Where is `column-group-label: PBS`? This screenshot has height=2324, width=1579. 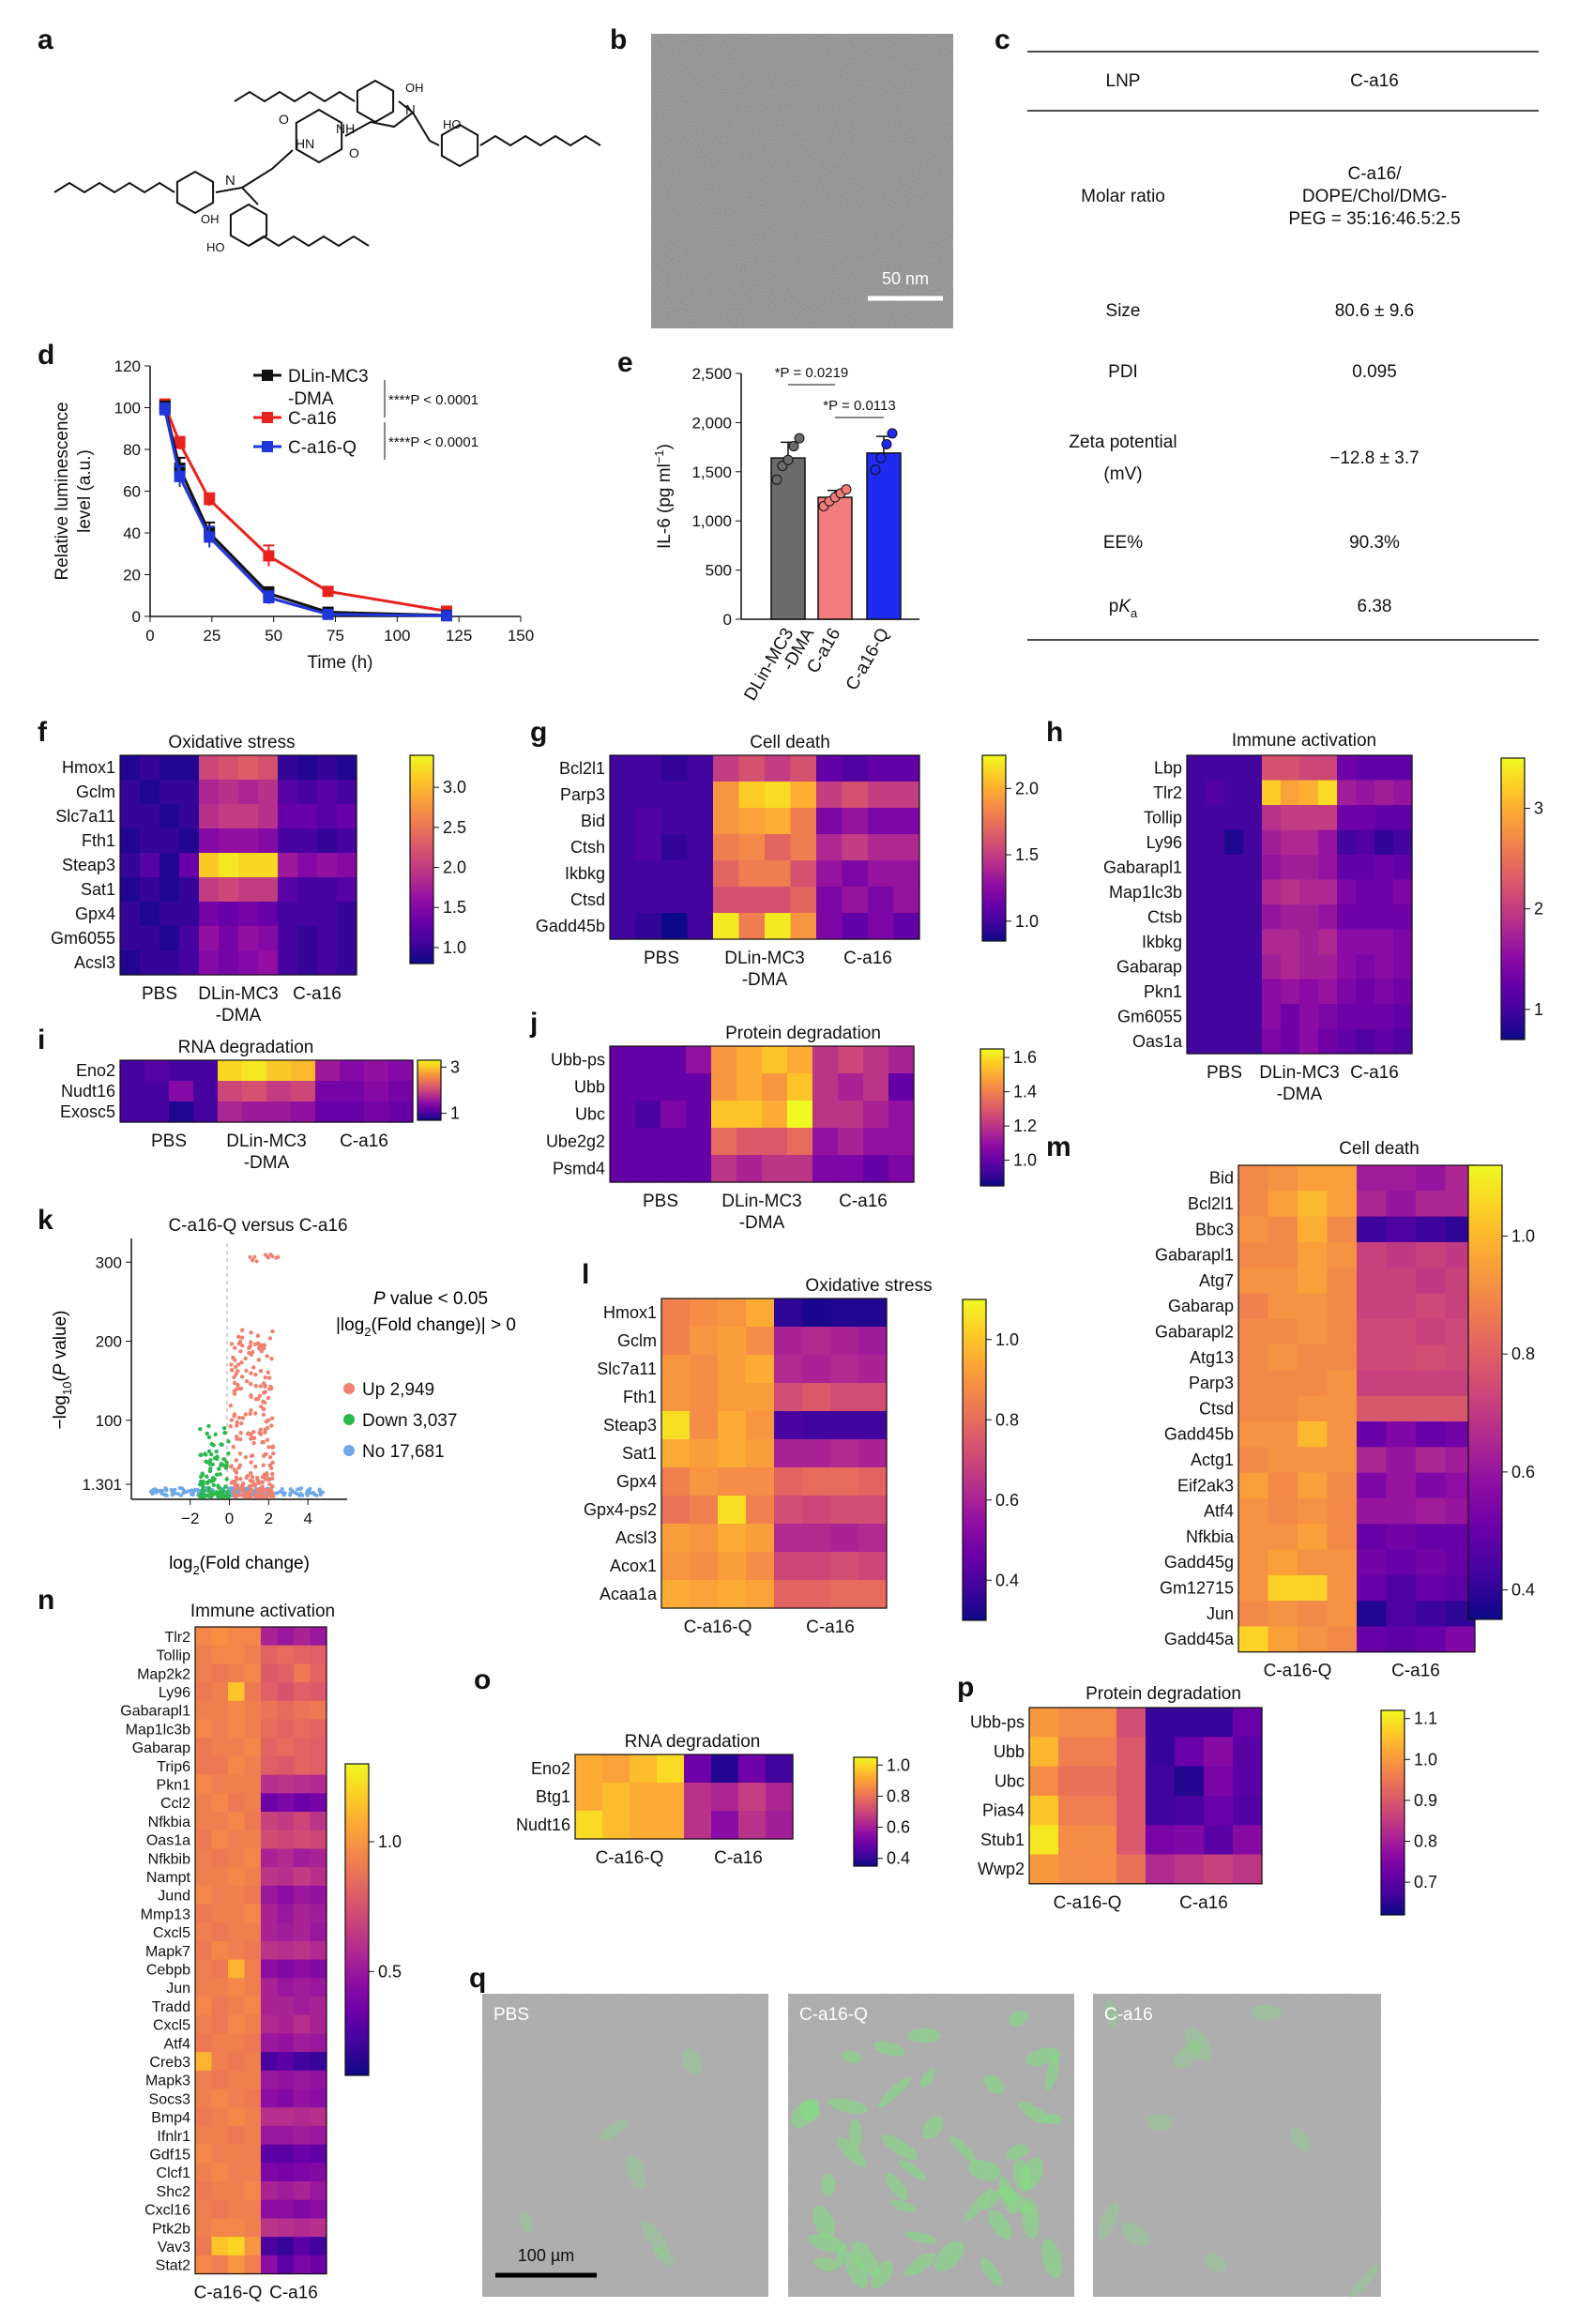 column-group-label: PBS is located at coordinates (169, 1141).